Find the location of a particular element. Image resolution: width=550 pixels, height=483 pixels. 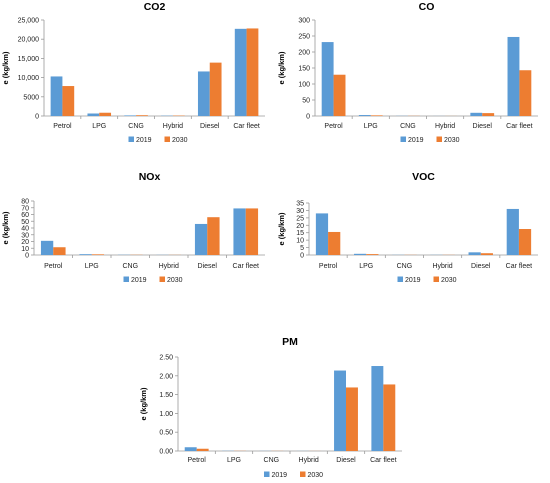

y-tick-label: 35 is located at coordinates (300, 204).